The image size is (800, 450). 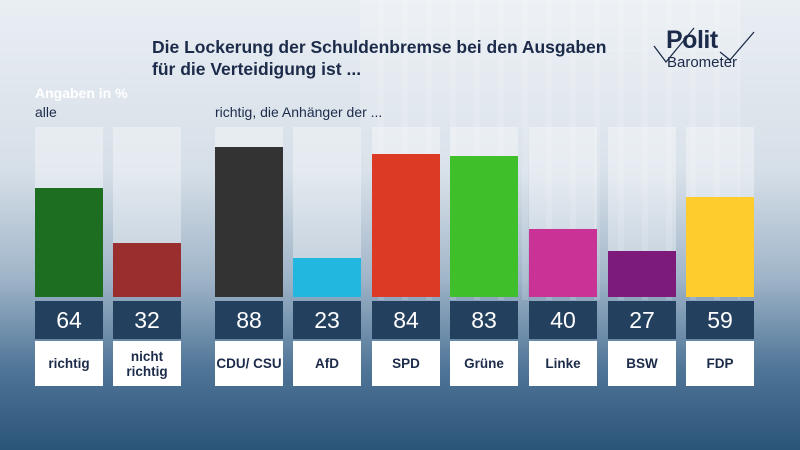 What do you see at coordinates (69, 320) in the screenshot?
I see `data-label: 64` at bounding box center [69, 320].